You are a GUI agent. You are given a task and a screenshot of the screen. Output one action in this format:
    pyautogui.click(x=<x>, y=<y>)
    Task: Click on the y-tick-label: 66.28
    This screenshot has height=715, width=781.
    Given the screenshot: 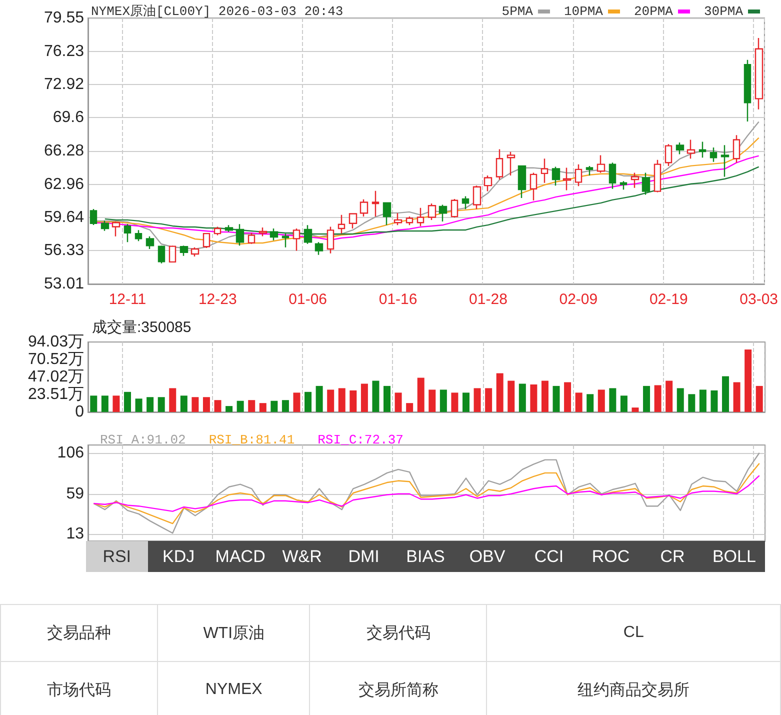 What is the action you would take?
    pyautogui.click(x=64, y=151)
    